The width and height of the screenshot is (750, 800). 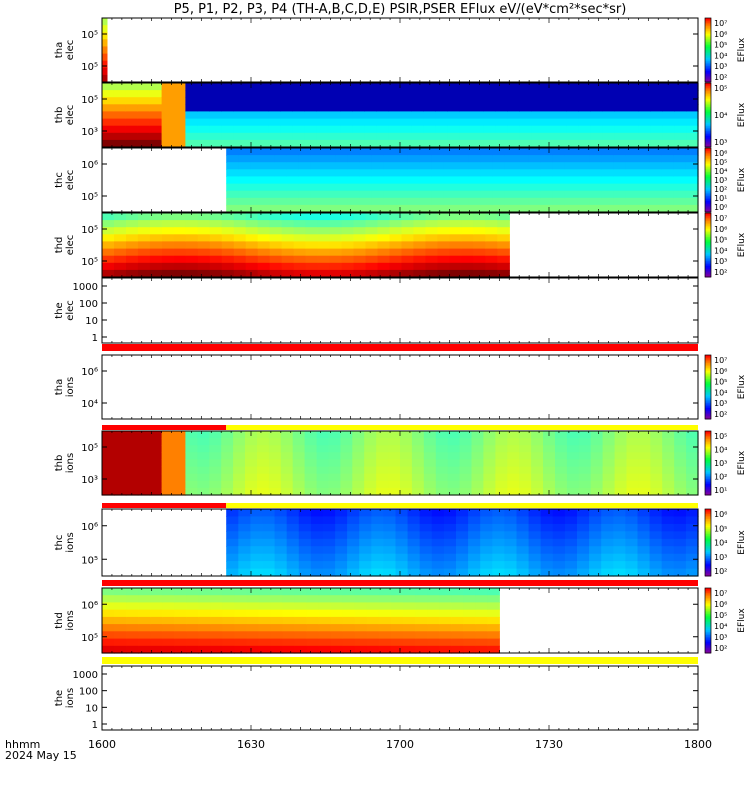 I want to click on colorbar-tick-label: 10⁶, so click(x=720, y=371).